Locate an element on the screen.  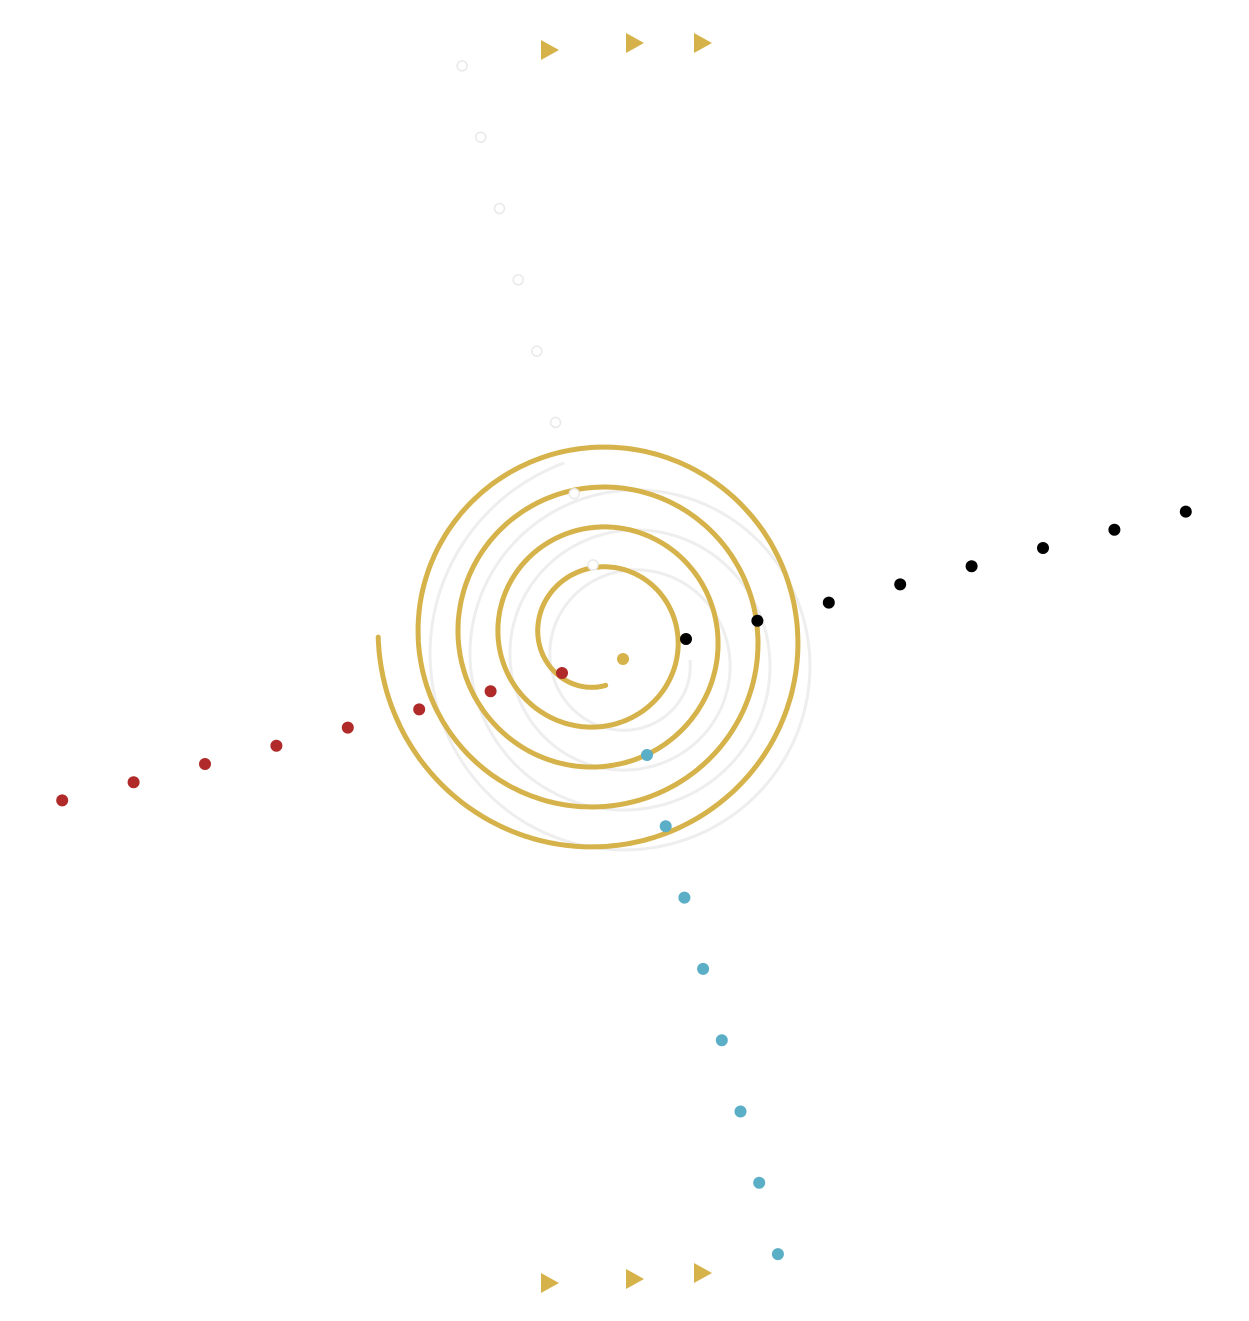
red-dots-group is located at coordinates (312, 737).